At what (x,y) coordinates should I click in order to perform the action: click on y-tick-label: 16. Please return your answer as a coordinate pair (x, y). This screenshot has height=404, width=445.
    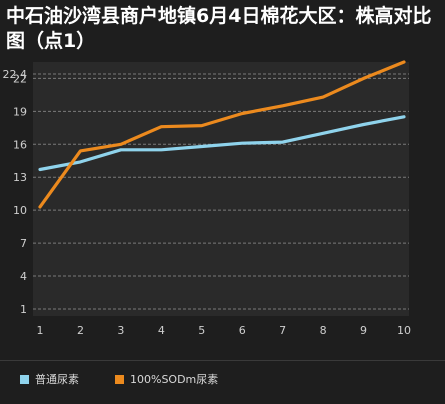
    Looking at the image, I should click on (20, 144).